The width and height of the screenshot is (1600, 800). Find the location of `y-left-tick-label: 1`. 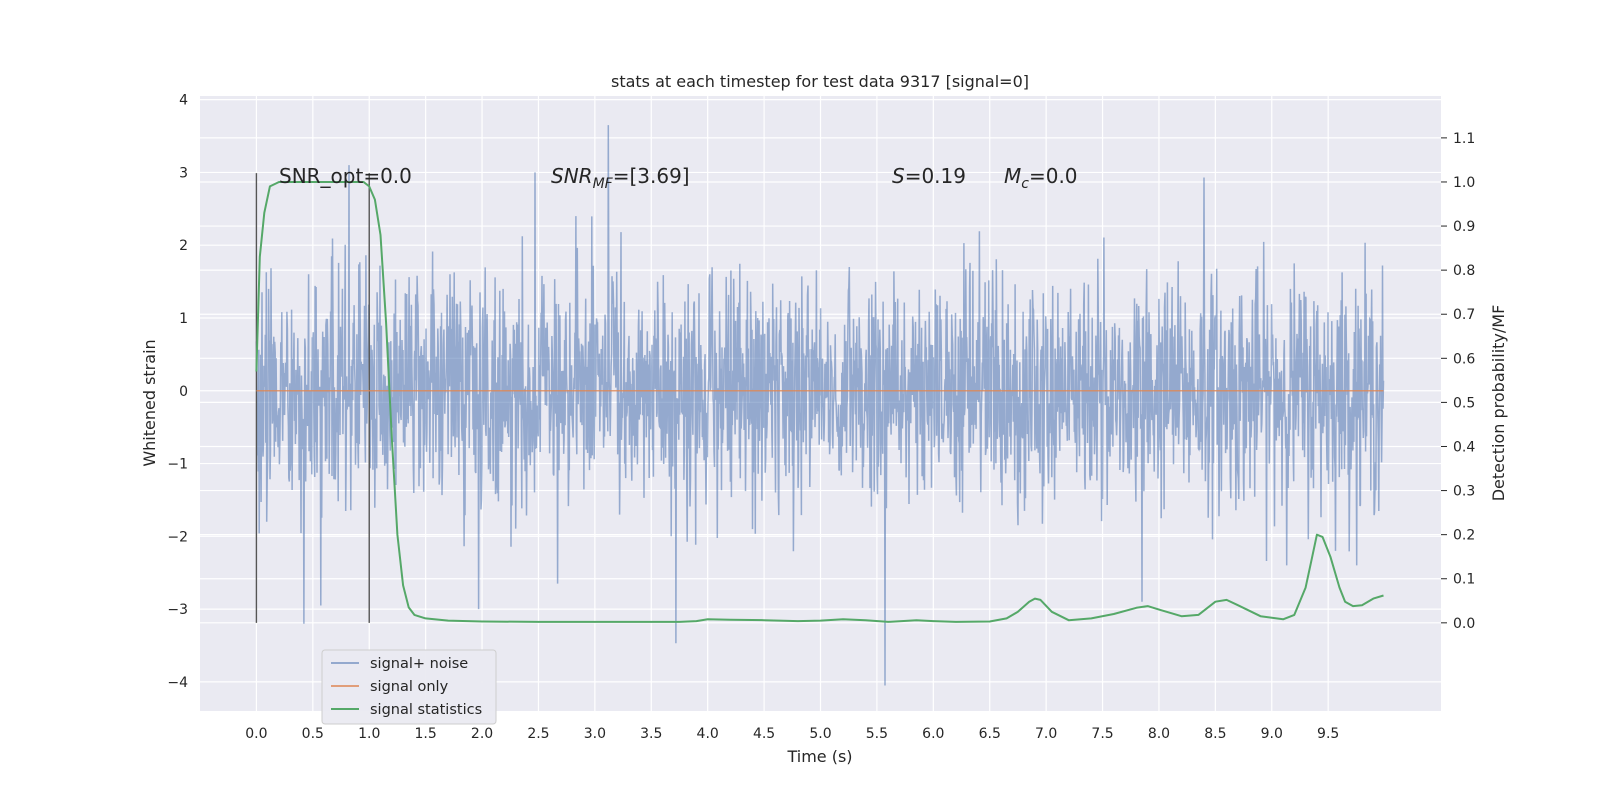

y-left-tick-label: 1 is located at coordinates (183, 319).